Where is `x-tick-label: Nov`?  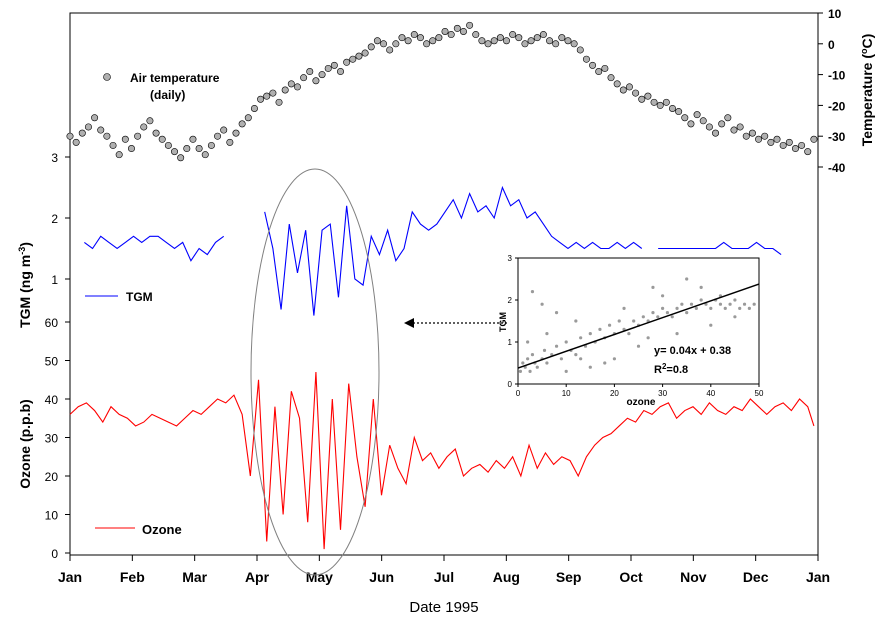
x-tick-label: Nov is located at coordinates (693, 577).